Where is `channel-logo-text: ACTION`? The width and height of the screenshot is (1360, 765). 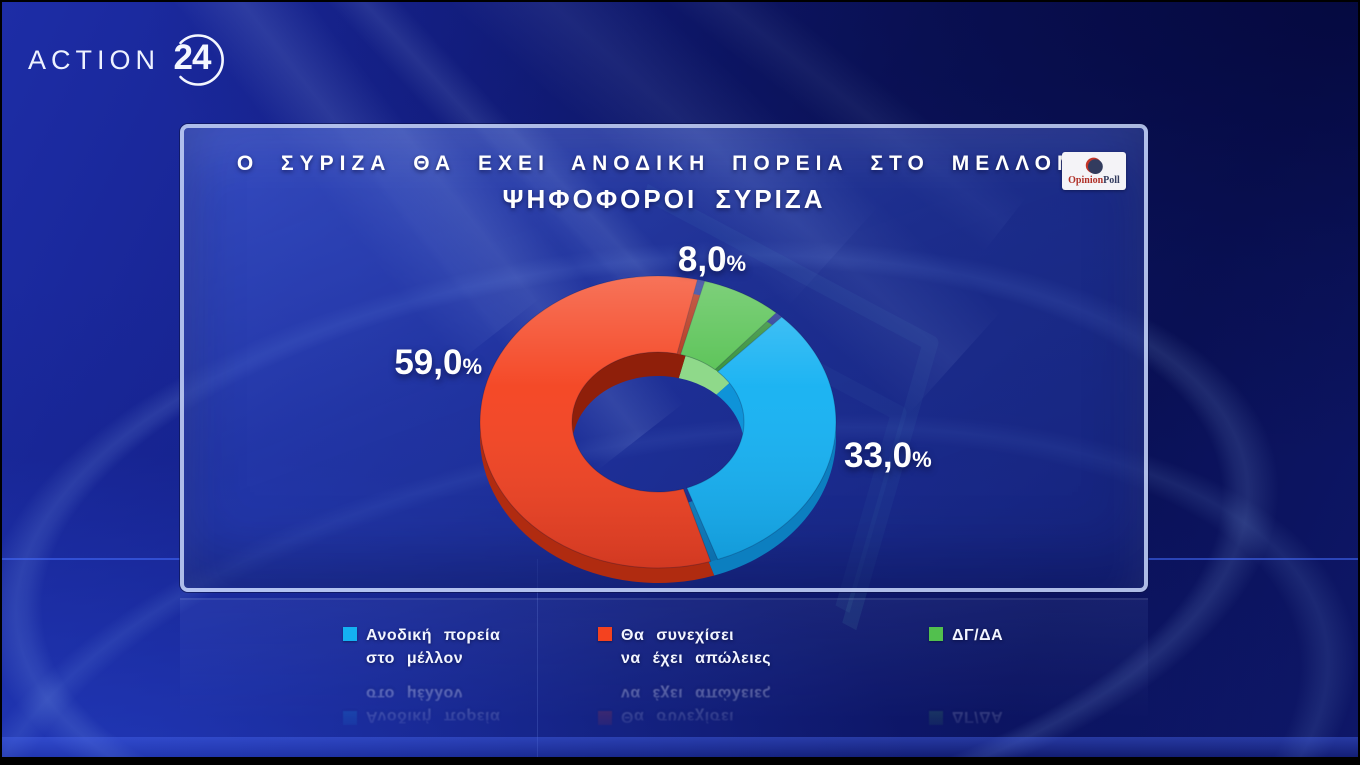
channel-logo-text: ACTION is located at coordinates (94, 59).